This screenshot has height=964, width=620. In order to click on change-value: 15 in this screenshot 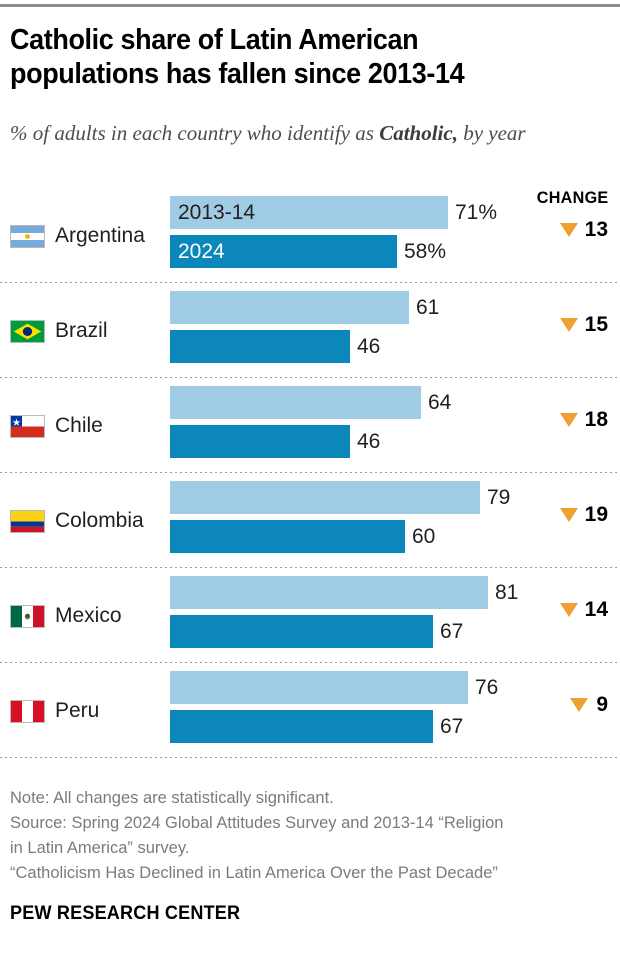, I will do `click(596, 324)`.